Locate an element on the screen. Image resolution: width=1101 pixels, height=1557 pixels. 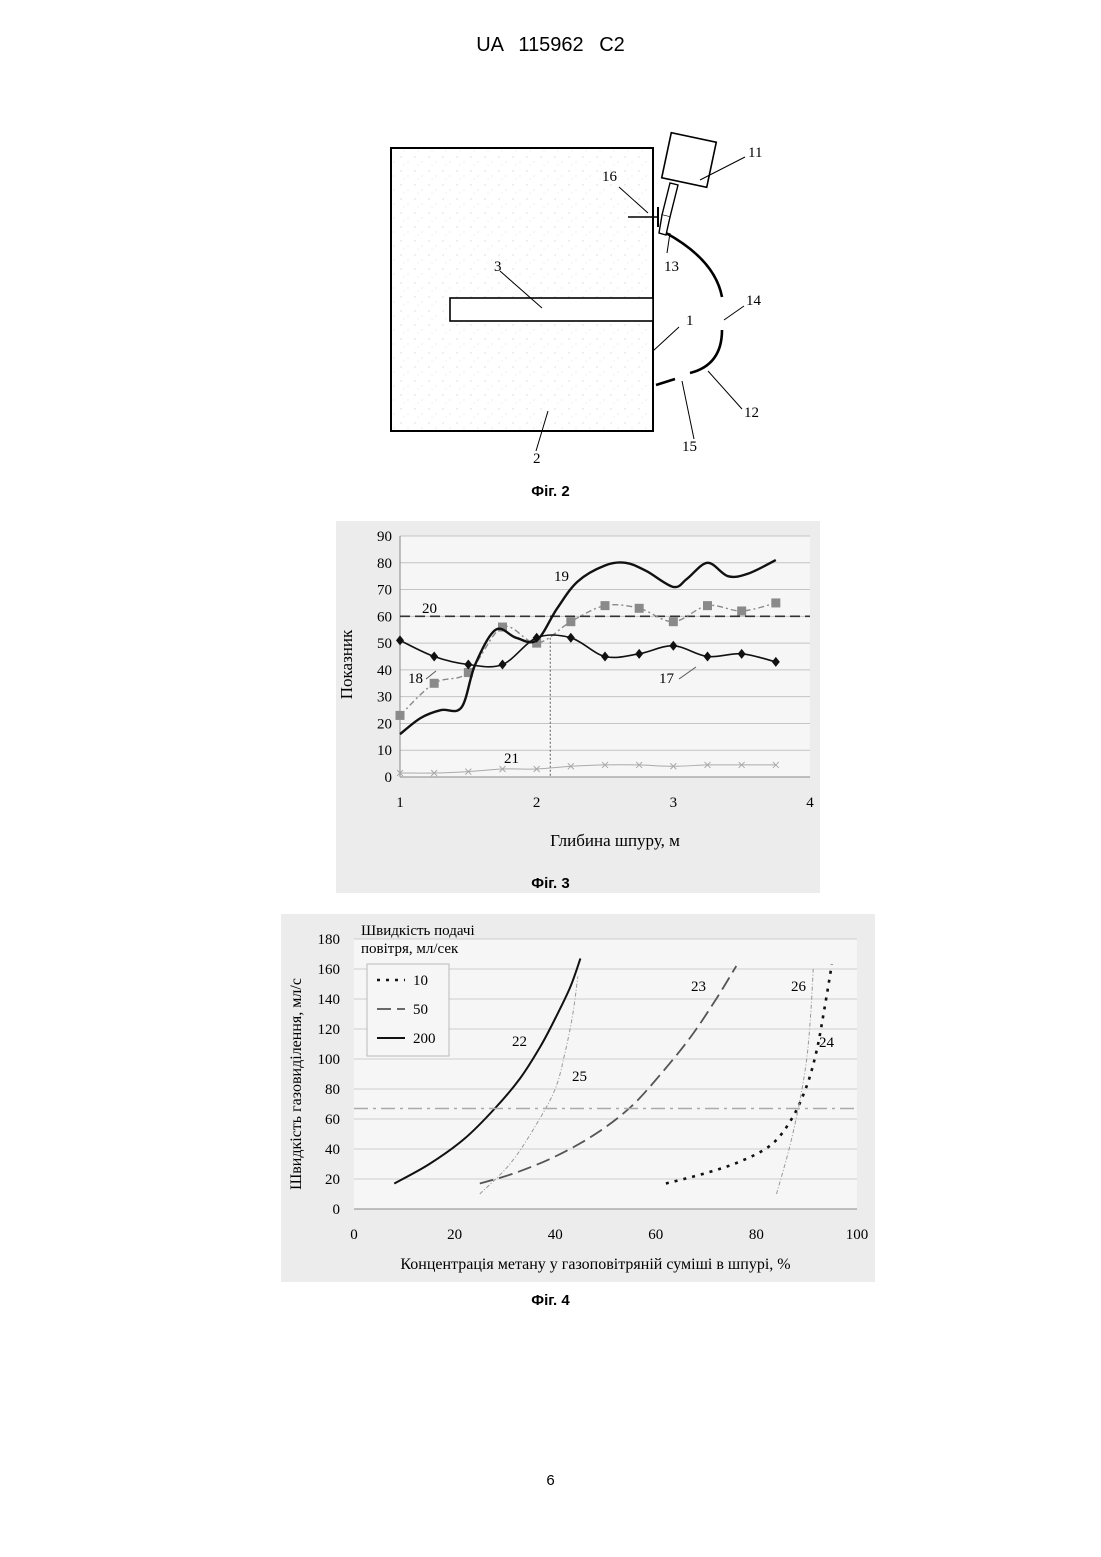
fig4-ytick-label: 180 is located at coordinates (329, 940).